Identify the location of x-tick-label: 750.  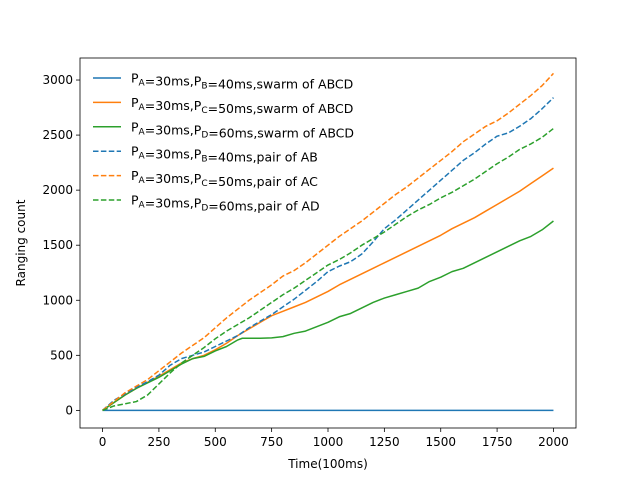
(271, 442).